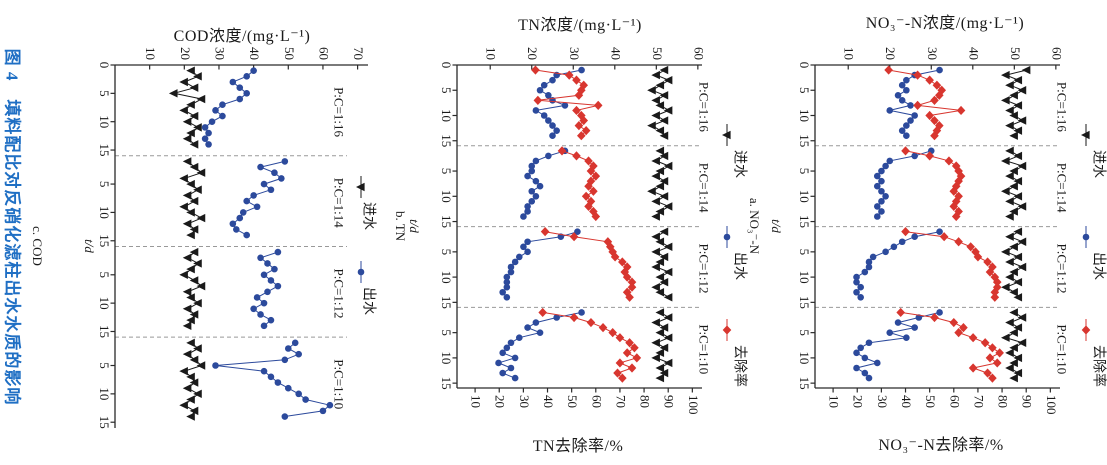 The height and width of the screenshot is (465, 1107). What do you see at coordinates (242, 36) in the screenshot?
I see `panel-c-concentration-axis-title: COD浓度/(mg·L⁻¹)` at bounding box center [242, 36].